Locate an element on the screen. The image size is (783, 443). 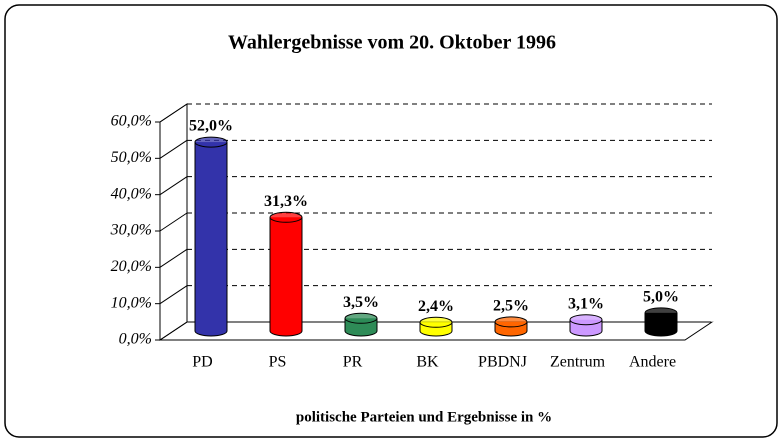
x-tick-label: PD is located at coordinates (202, 362).